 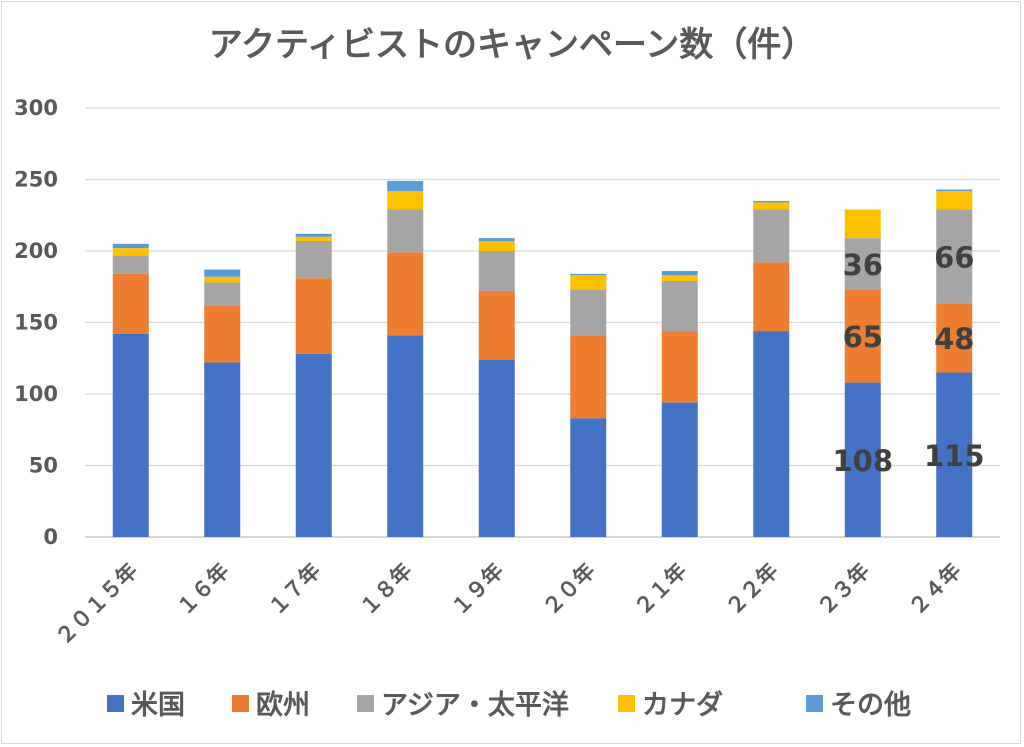 I want to click on y-tick-label: 100, so click(x=36, y=394).